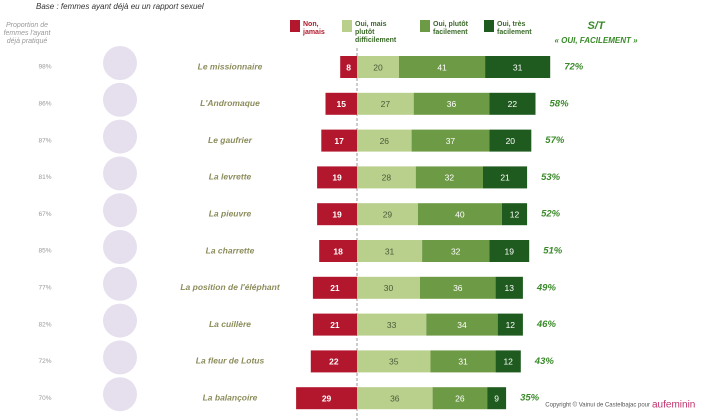 This screenshot has width=720, height=420. What do you see at coordinates (230, 361) in the screenshot?
I see `category-label: La fleur de Lotus` at bounding box center [230, 361].